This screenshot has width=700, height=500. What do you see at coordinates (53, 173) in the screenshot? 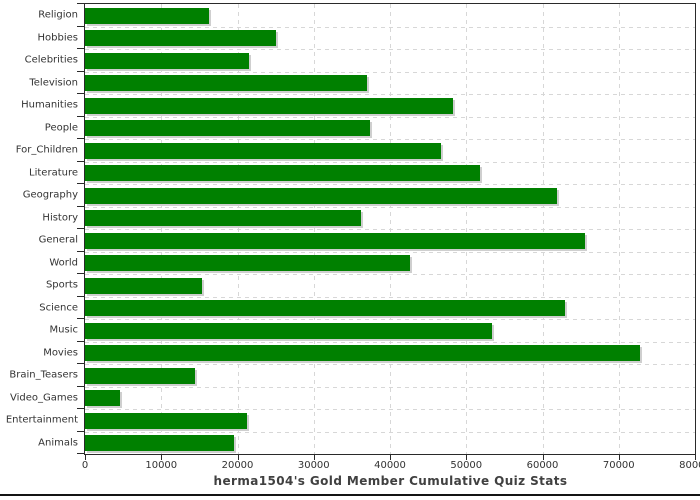
I see `category-label: Literature` at bounding box center [53, 173].